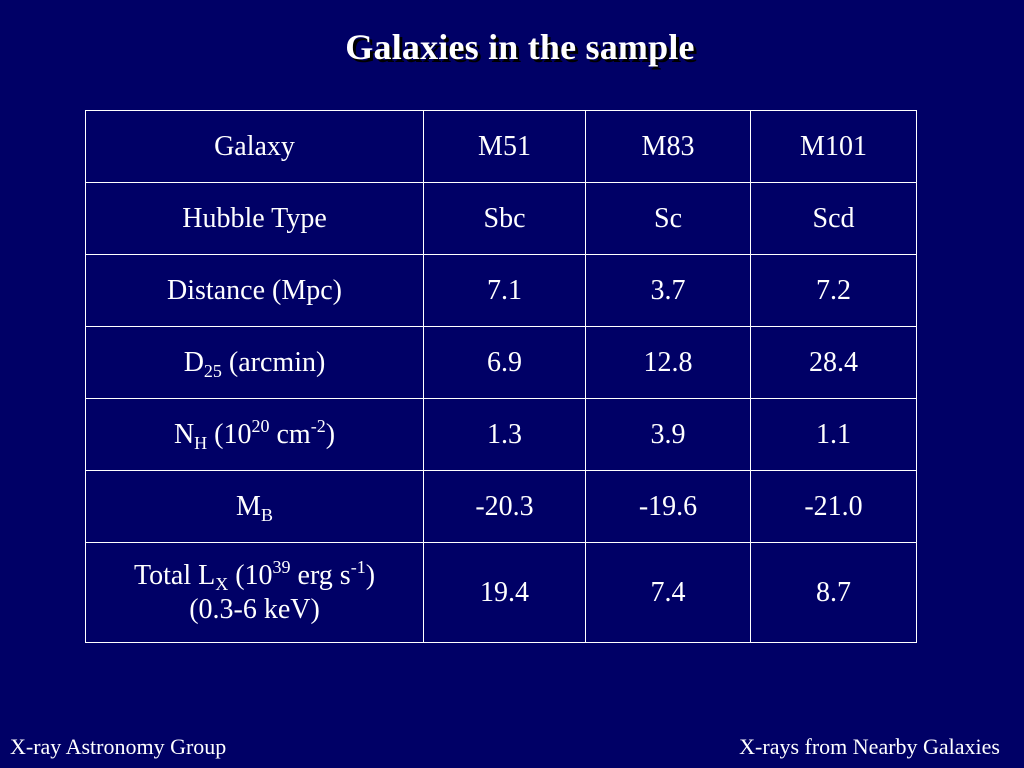  Describe the element at coordinates (668, 218) in the screenshot. I see `table-cell: Sc` at that location.